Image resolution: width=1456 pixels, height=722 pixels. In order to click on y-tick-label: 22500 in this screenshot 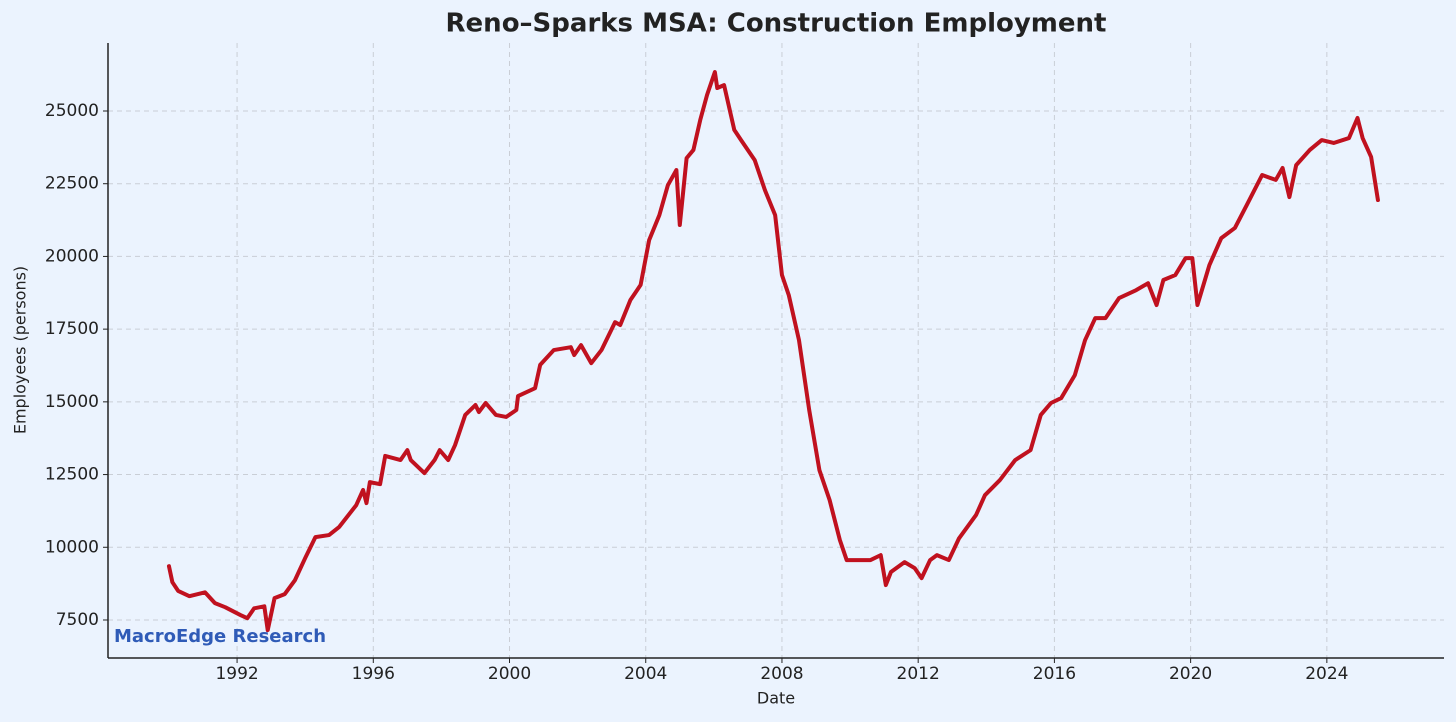, I will do `click(72, 184)`.